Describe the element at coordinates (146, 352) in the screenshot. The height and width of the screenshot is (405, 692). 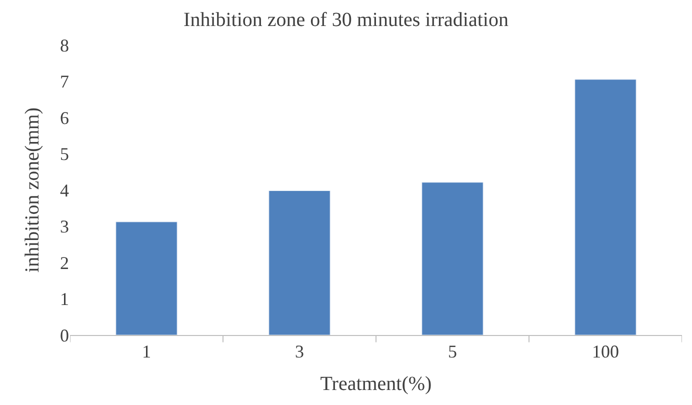
I see `x-tick-label: 1` at that location.